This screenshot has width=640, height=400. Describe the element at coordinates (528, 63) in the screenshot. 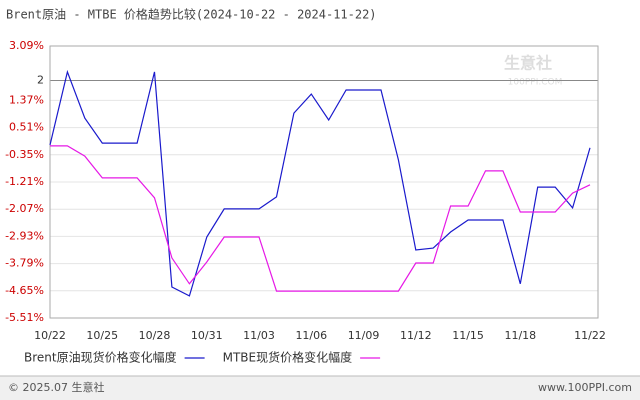

I see `watermark-name: 生意社` at that location.